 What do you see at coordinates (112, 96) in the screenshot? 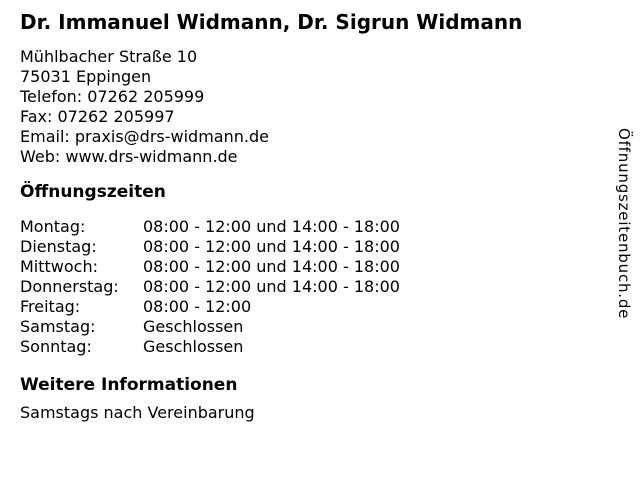
I see `contact-phone: Telefon: 07262 205999` at bounding box center [112, 96].